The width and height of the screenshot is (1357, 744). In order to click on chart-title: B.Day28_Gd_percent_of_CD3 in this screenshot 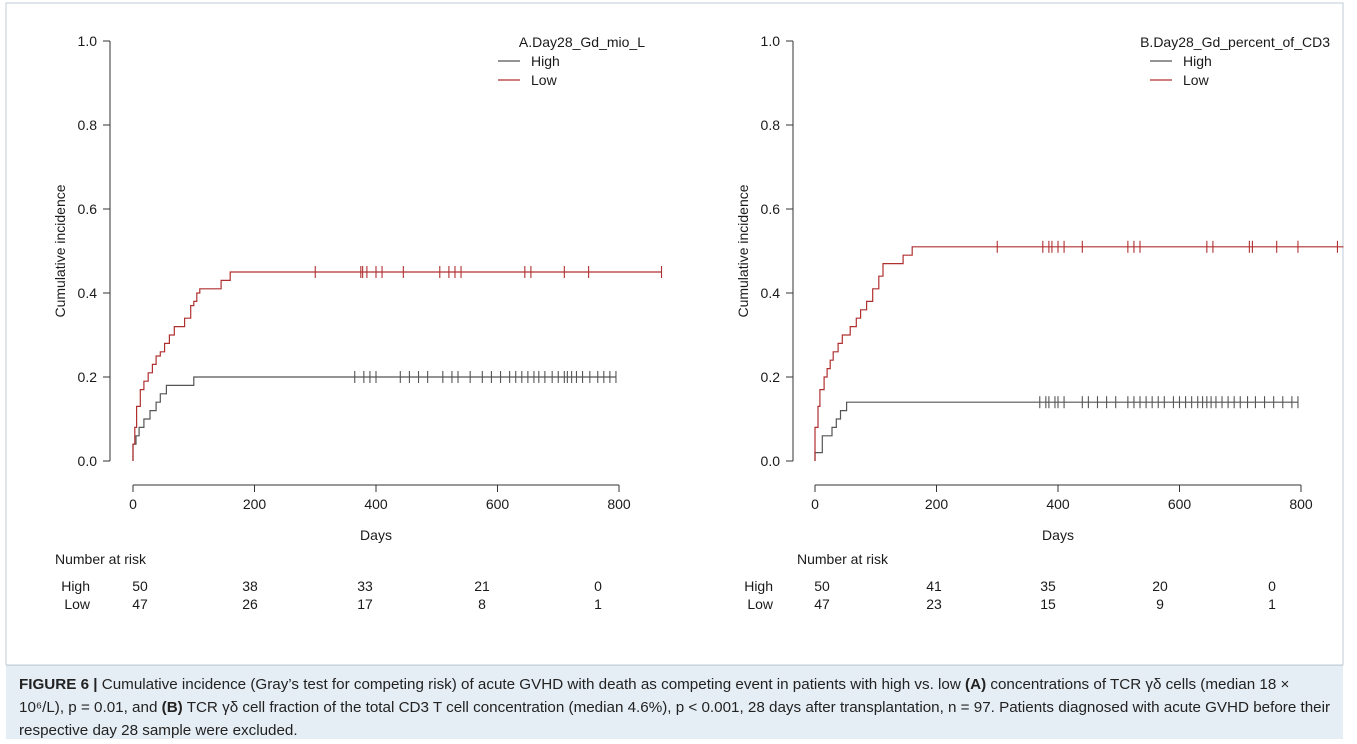, I will do `click(1235, 42)`.